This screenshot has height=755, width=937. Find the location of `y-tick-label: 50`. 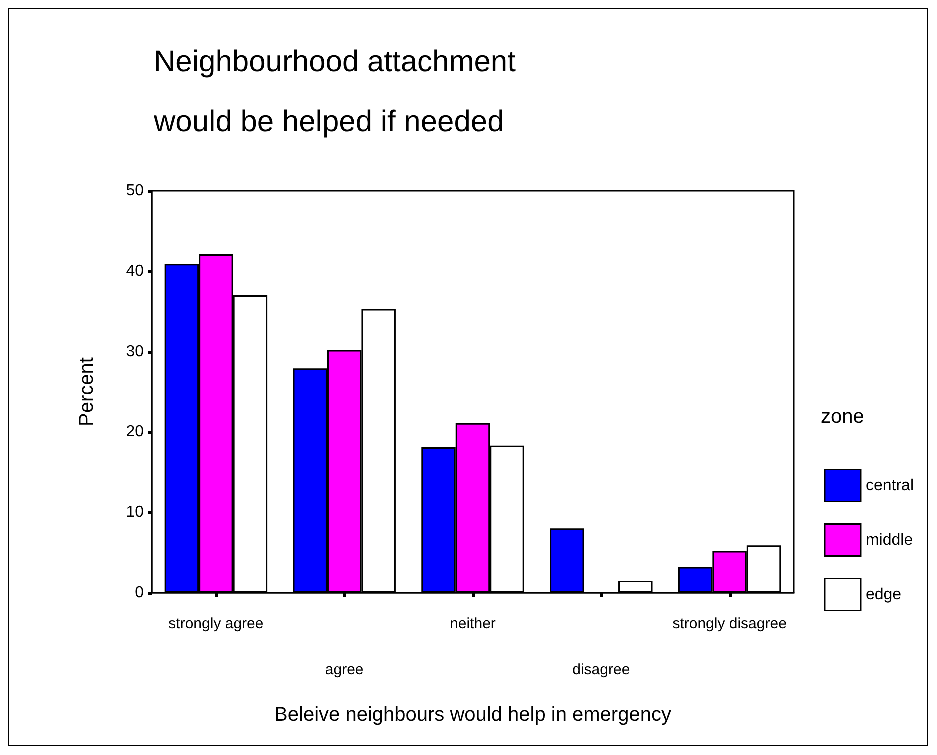

y-tick-label: 50 is located at coordinates (135, 191).